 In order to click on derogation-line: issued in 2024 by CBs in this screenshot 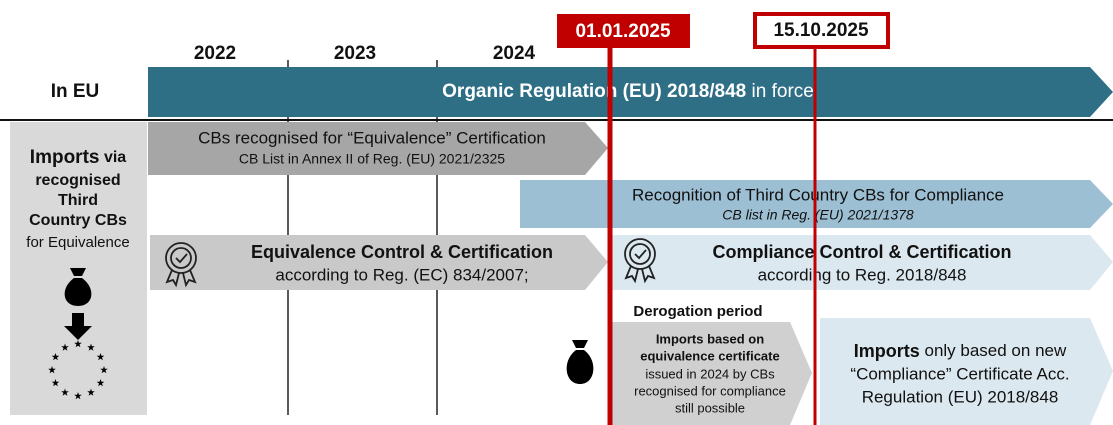, I will do `click(710, 373)`.